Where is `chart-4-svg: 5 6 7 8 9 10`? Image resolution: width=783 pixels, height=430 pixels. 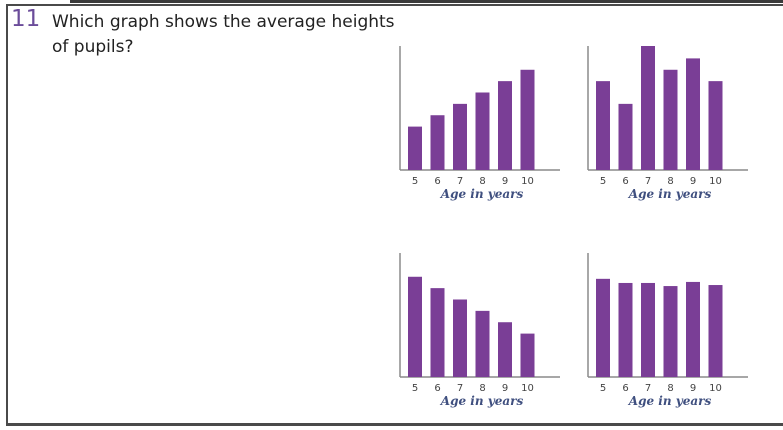
chart-4-svg: 5 6 7 8 9 10 is located at coordinates (667, 323).